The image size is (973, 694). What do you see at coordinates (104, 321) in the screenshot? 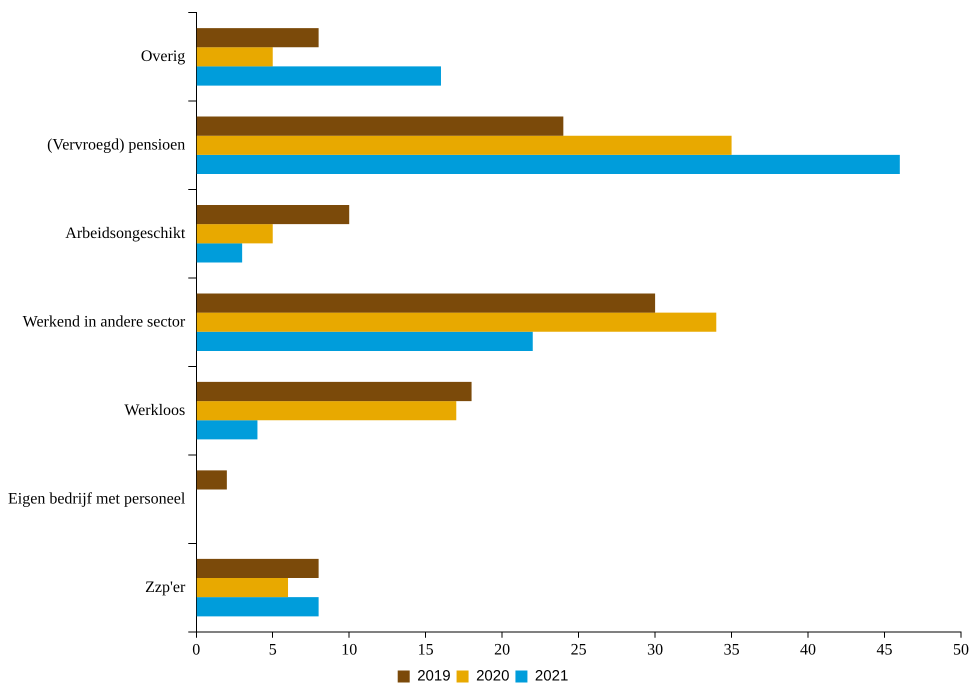
I see `y-tick-label: Werkend in andere sector` at bounding box center [104, 321].